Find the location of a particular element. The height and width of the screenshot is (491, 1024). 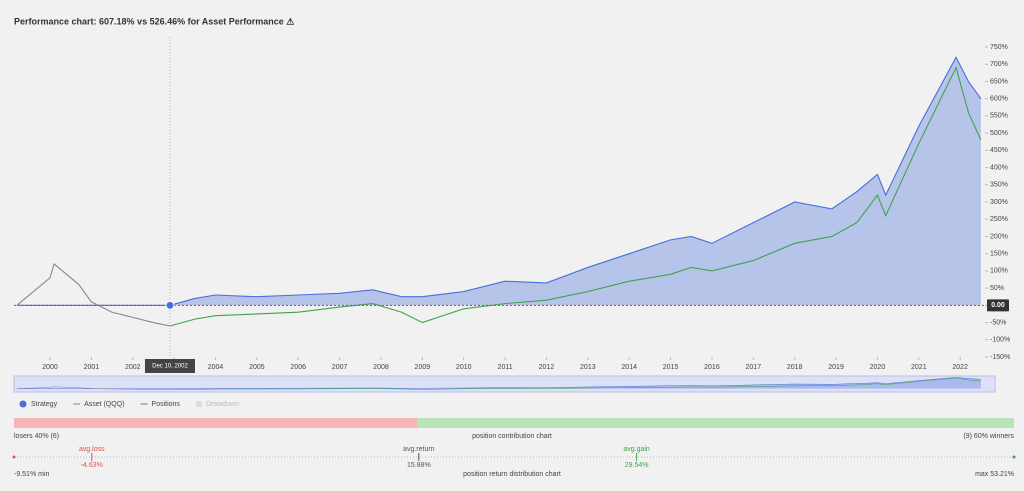

x-tick-label: 2018 is located at coordinates (795, 367).